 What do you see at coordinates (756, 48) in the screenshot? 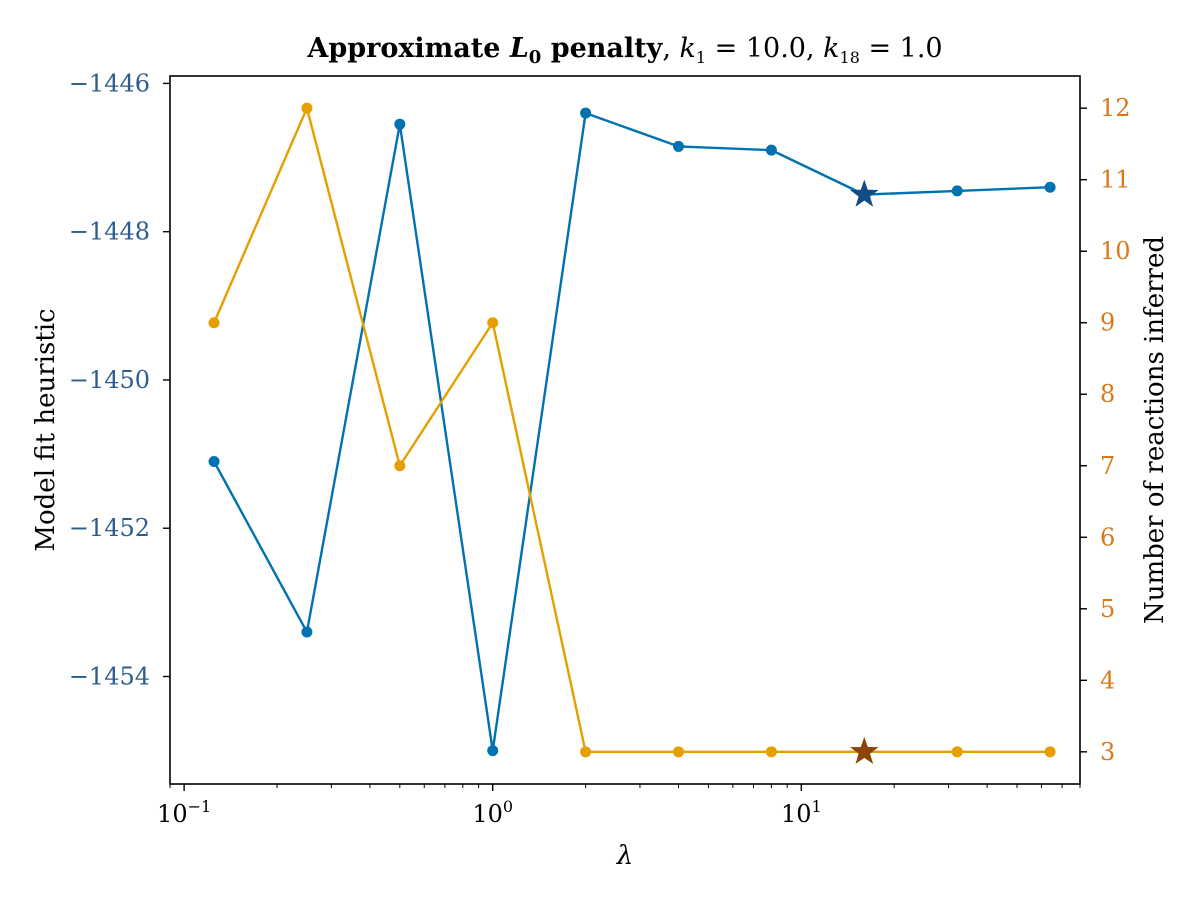
I see `title-k1-value: = 10.0` at bounding box center [756, 48].